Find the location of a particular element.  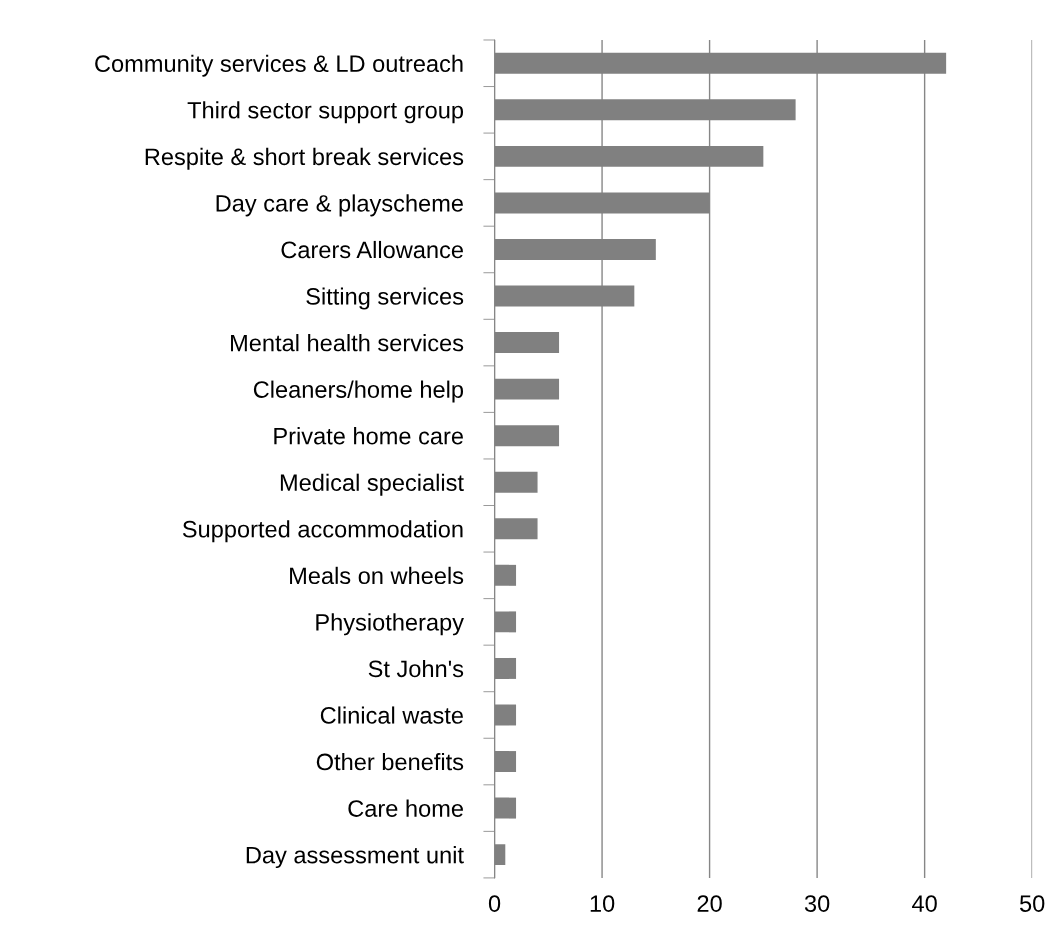

x-tick-label: 40 is located at coordinates (924, 903).